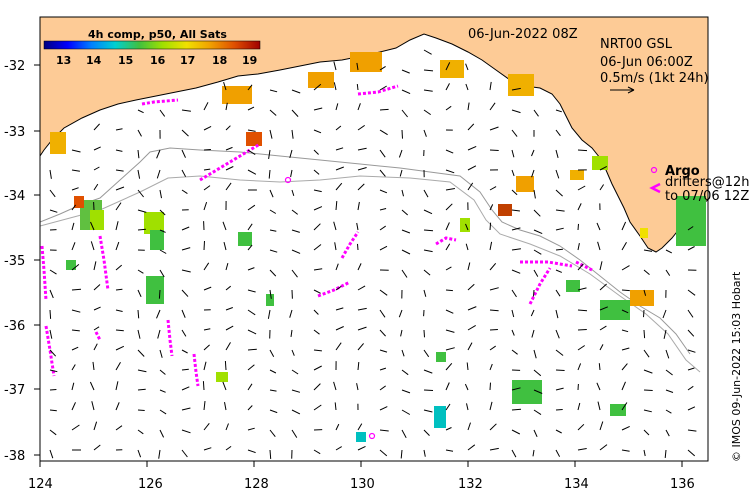  Describe the element at coordinates (14, 261) in the screenshot. I see `y-tick-label: -35` at that location.